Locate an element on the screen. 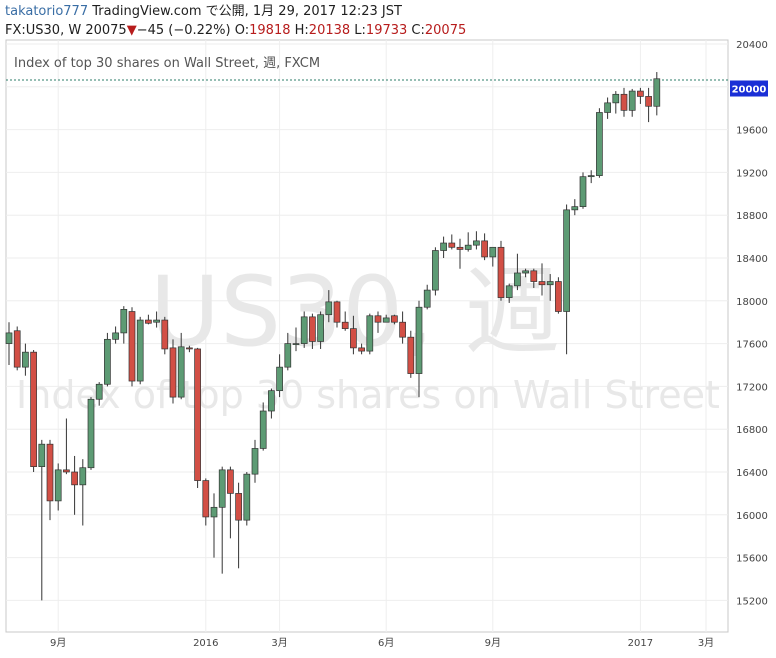 The width and height of the screenshot is (776, 658). y-tick-label: 17600 is located at coordinates (752, 345).